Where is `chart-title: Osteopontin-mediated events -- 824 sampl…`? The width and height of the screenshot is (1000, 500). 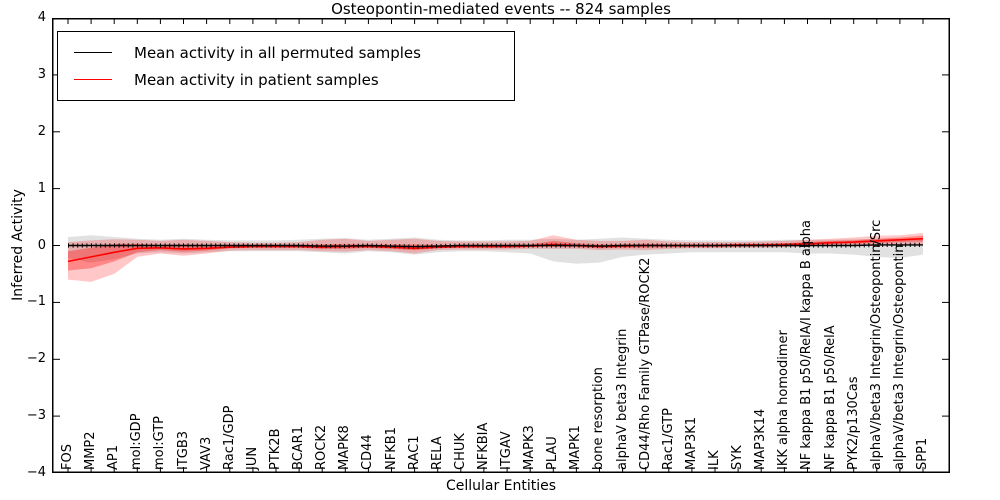
chart-title: Osteopontin-mediated events -- 824 sampl… is located at coordinates (501, 9).